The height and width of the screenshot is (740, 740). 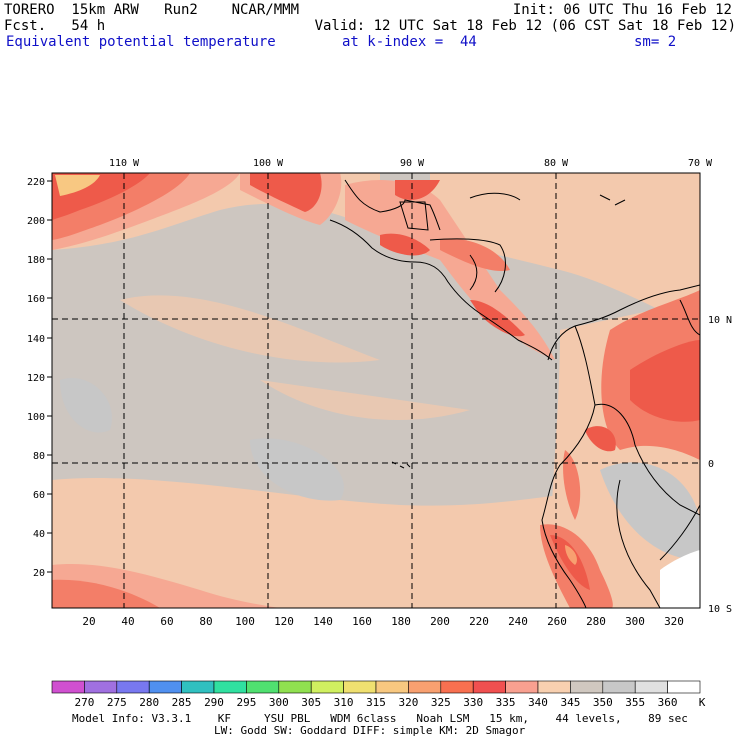 What do you see at coordinates (36, 378) in the screenshot?
I see `y-tick: 120` at bounding box center [36, 378].